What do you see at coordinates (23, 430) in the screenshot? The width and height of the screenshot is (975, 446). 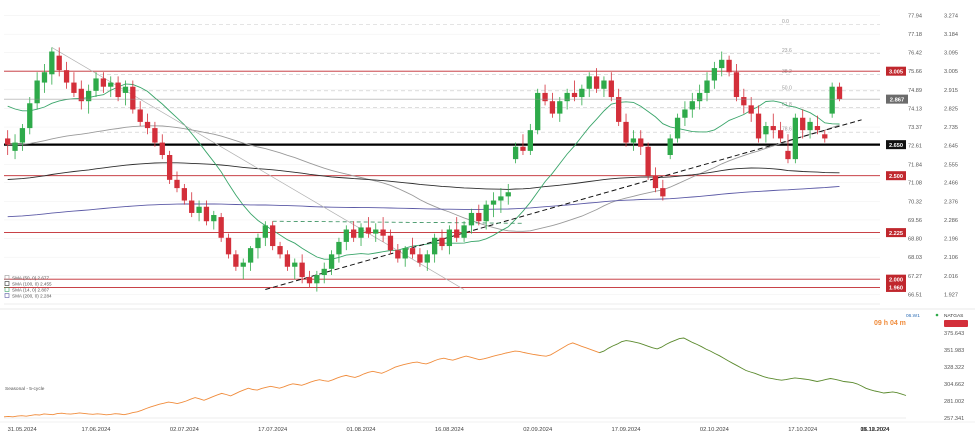 I see `x-axis-date-label: 31.05.2024` at bounding box center [23, 430].